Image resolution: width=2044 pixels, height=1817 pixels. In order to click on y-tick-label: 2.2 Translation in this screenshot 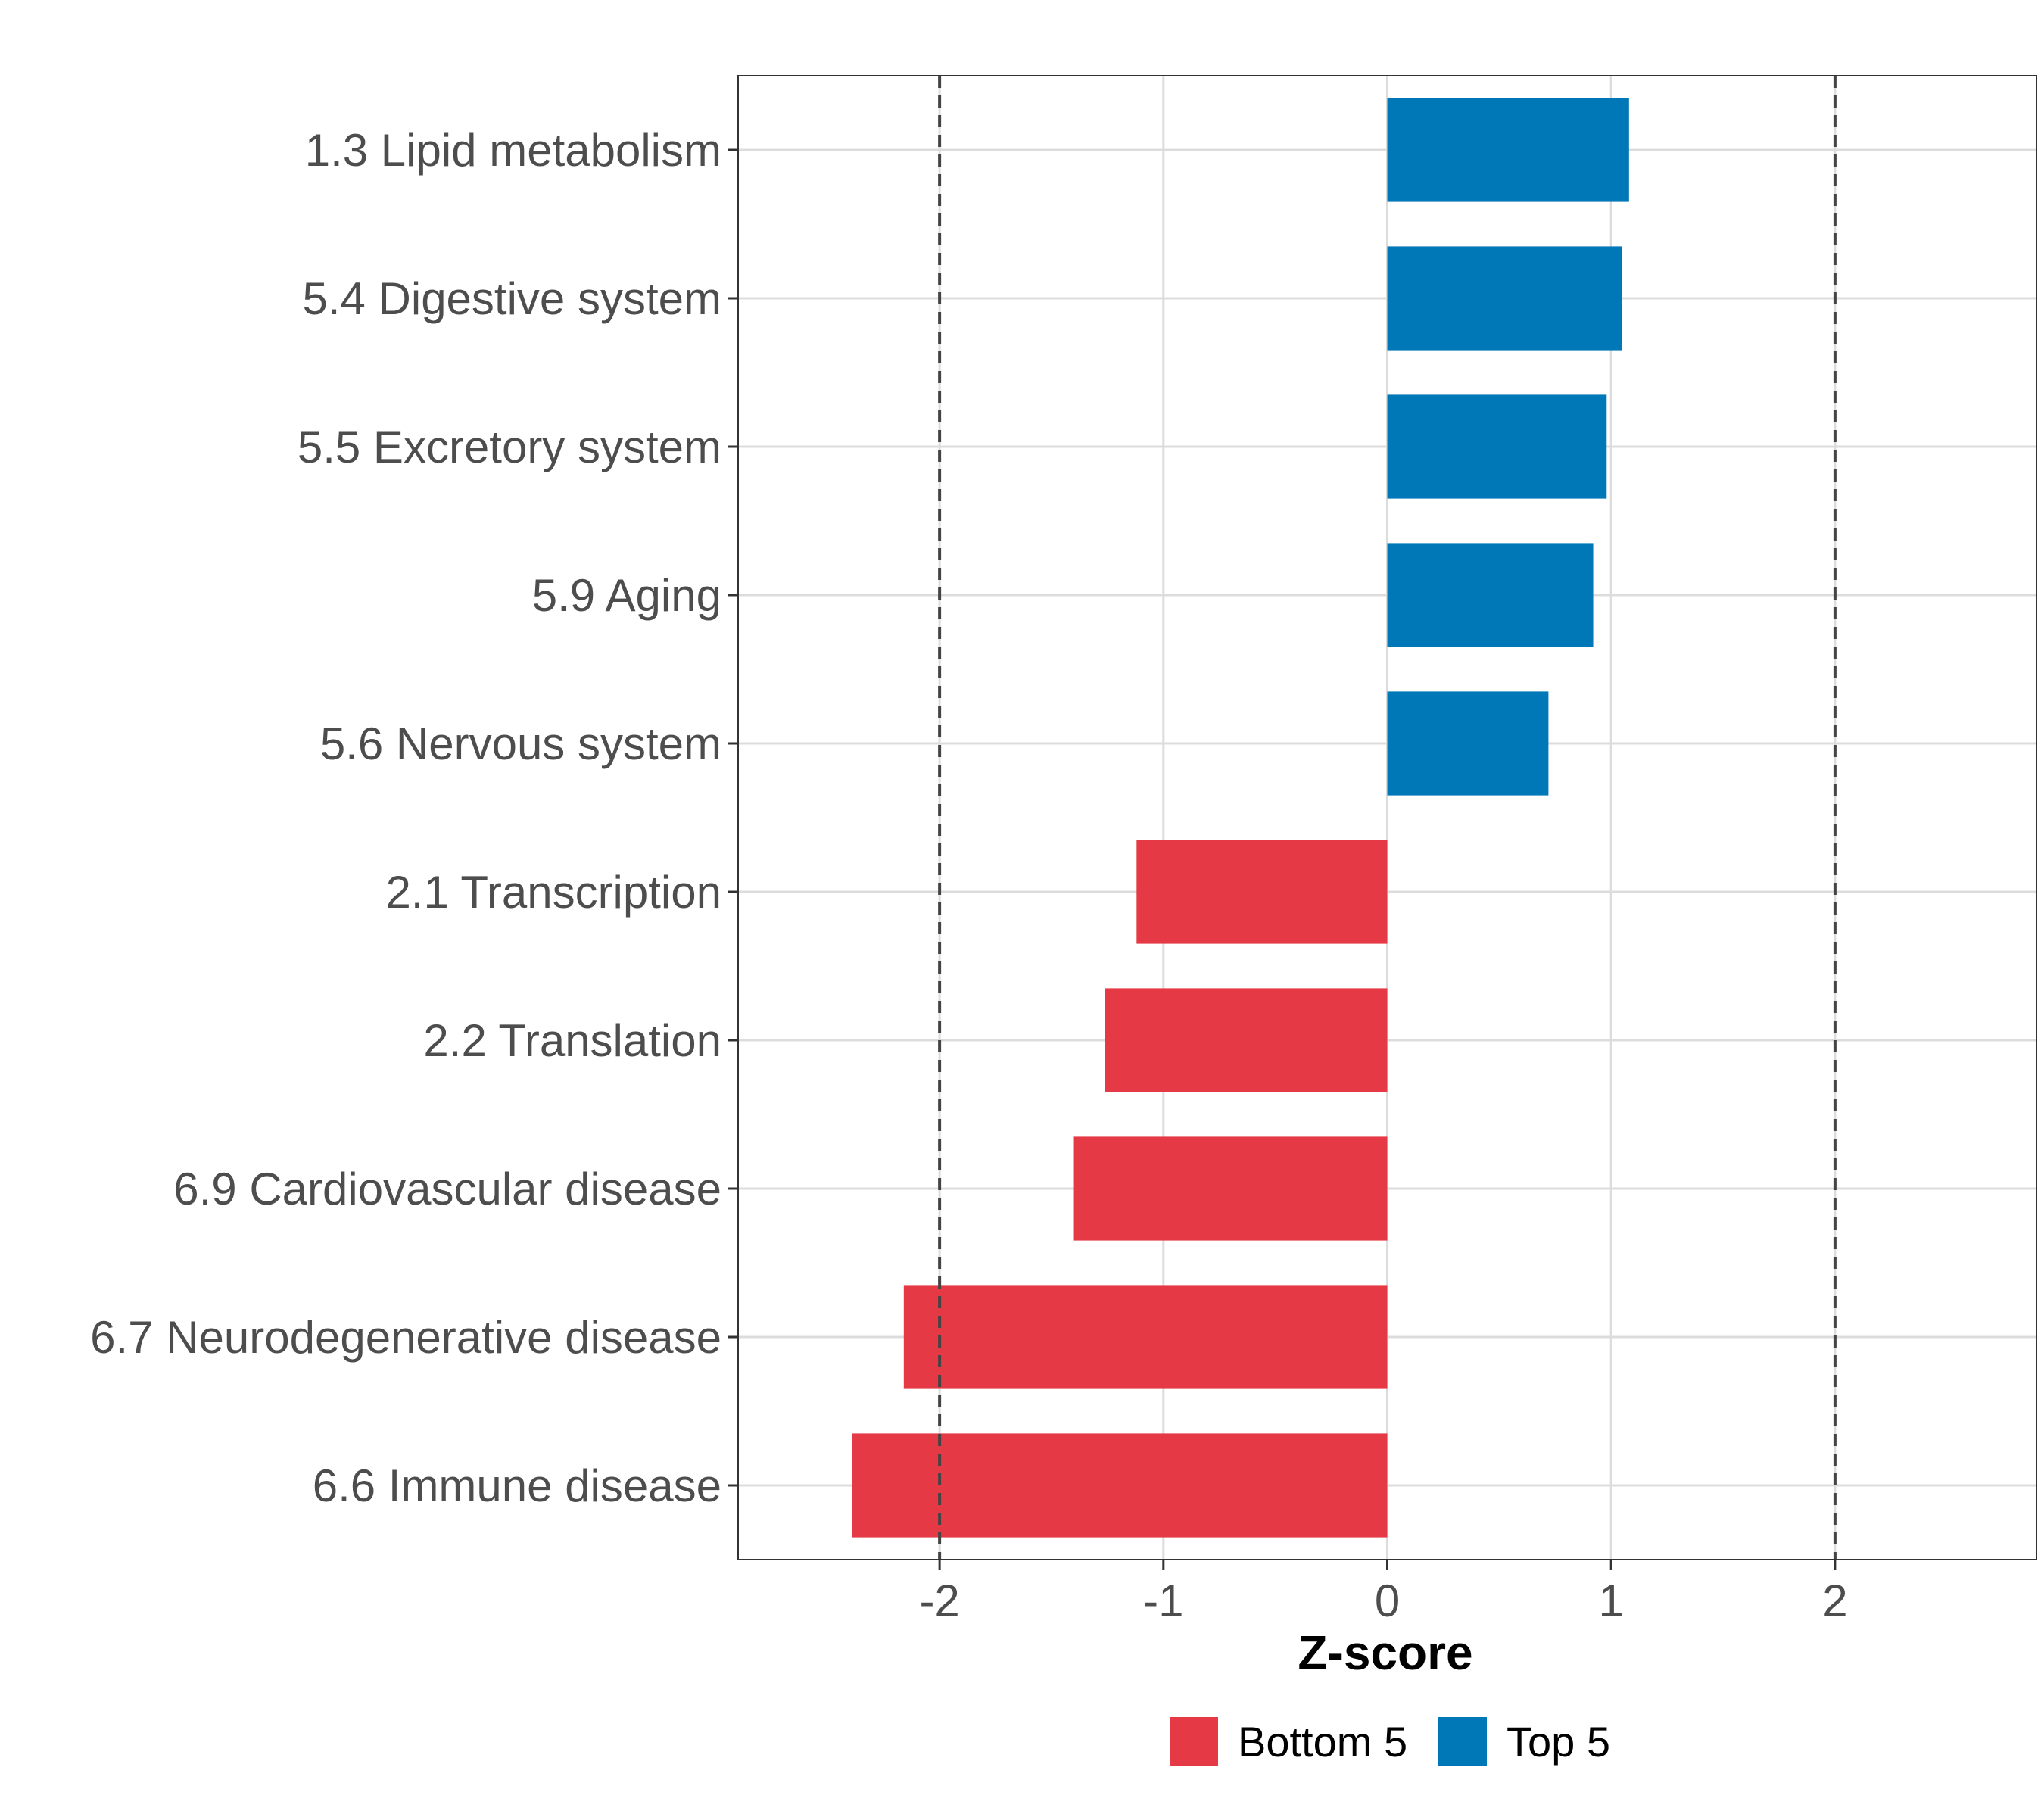, I will do `click(572, 1040)`.